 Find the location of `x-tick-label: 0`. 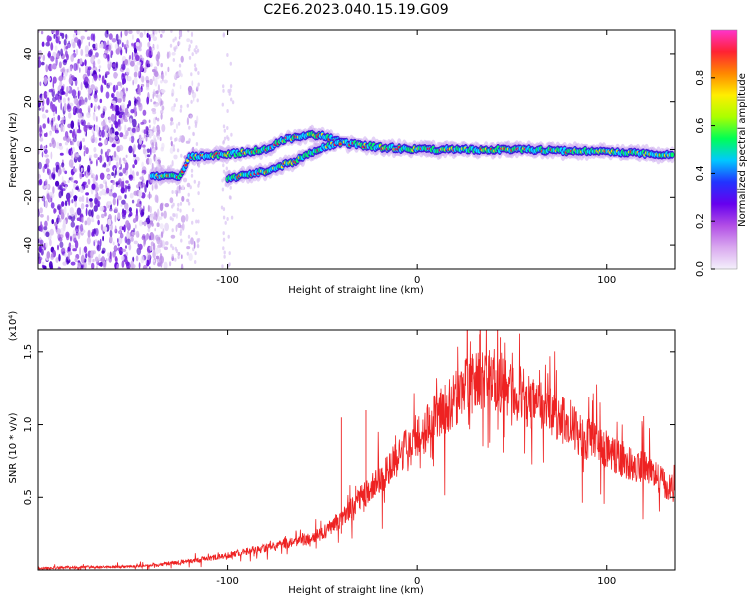

x-tick-label: 0 is located at coordinates (417, 280).